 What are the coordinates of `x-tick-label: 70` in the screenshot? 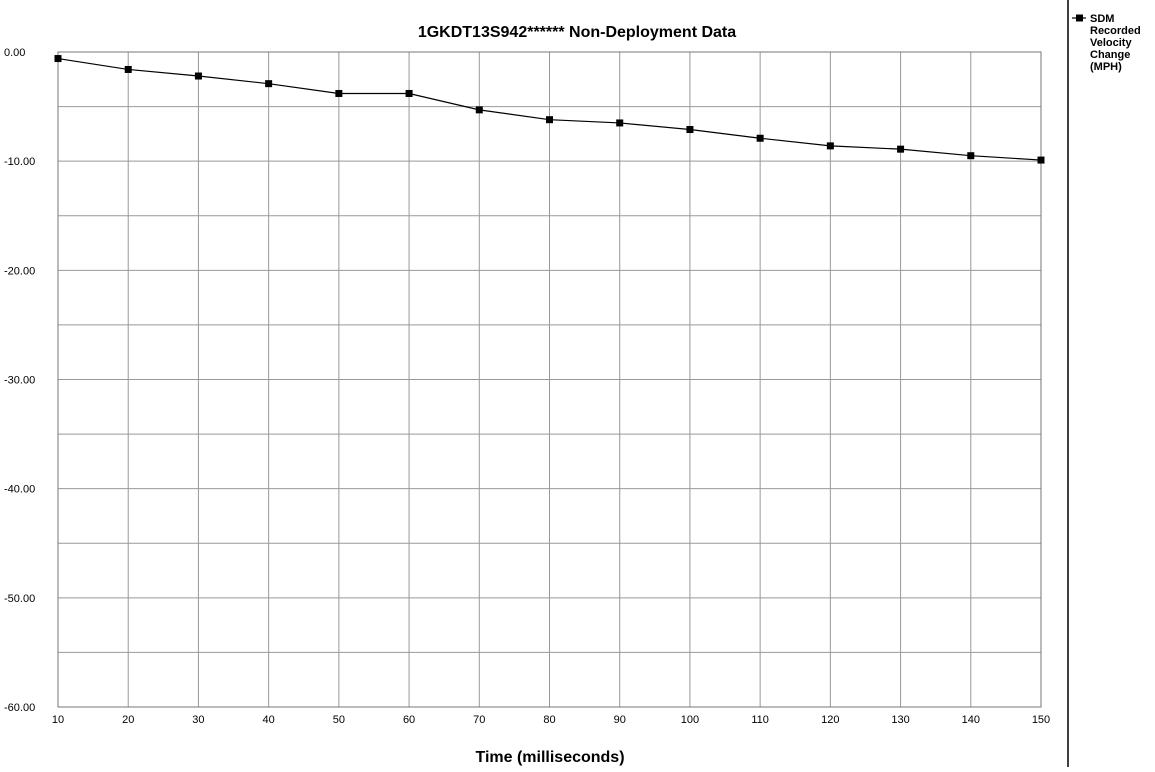 It's located at (479, 720).